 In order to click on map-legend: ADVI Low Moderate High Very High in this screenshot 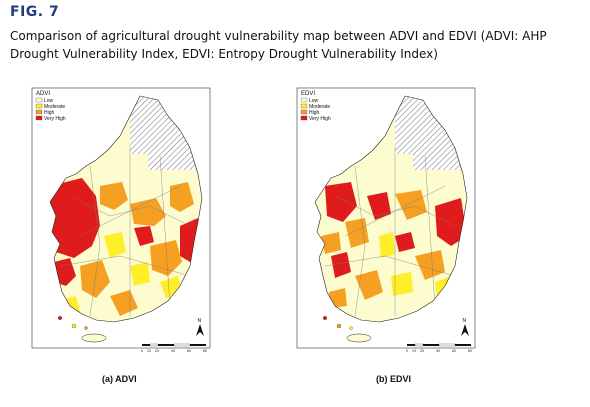, I will do `click(50, 106)`.